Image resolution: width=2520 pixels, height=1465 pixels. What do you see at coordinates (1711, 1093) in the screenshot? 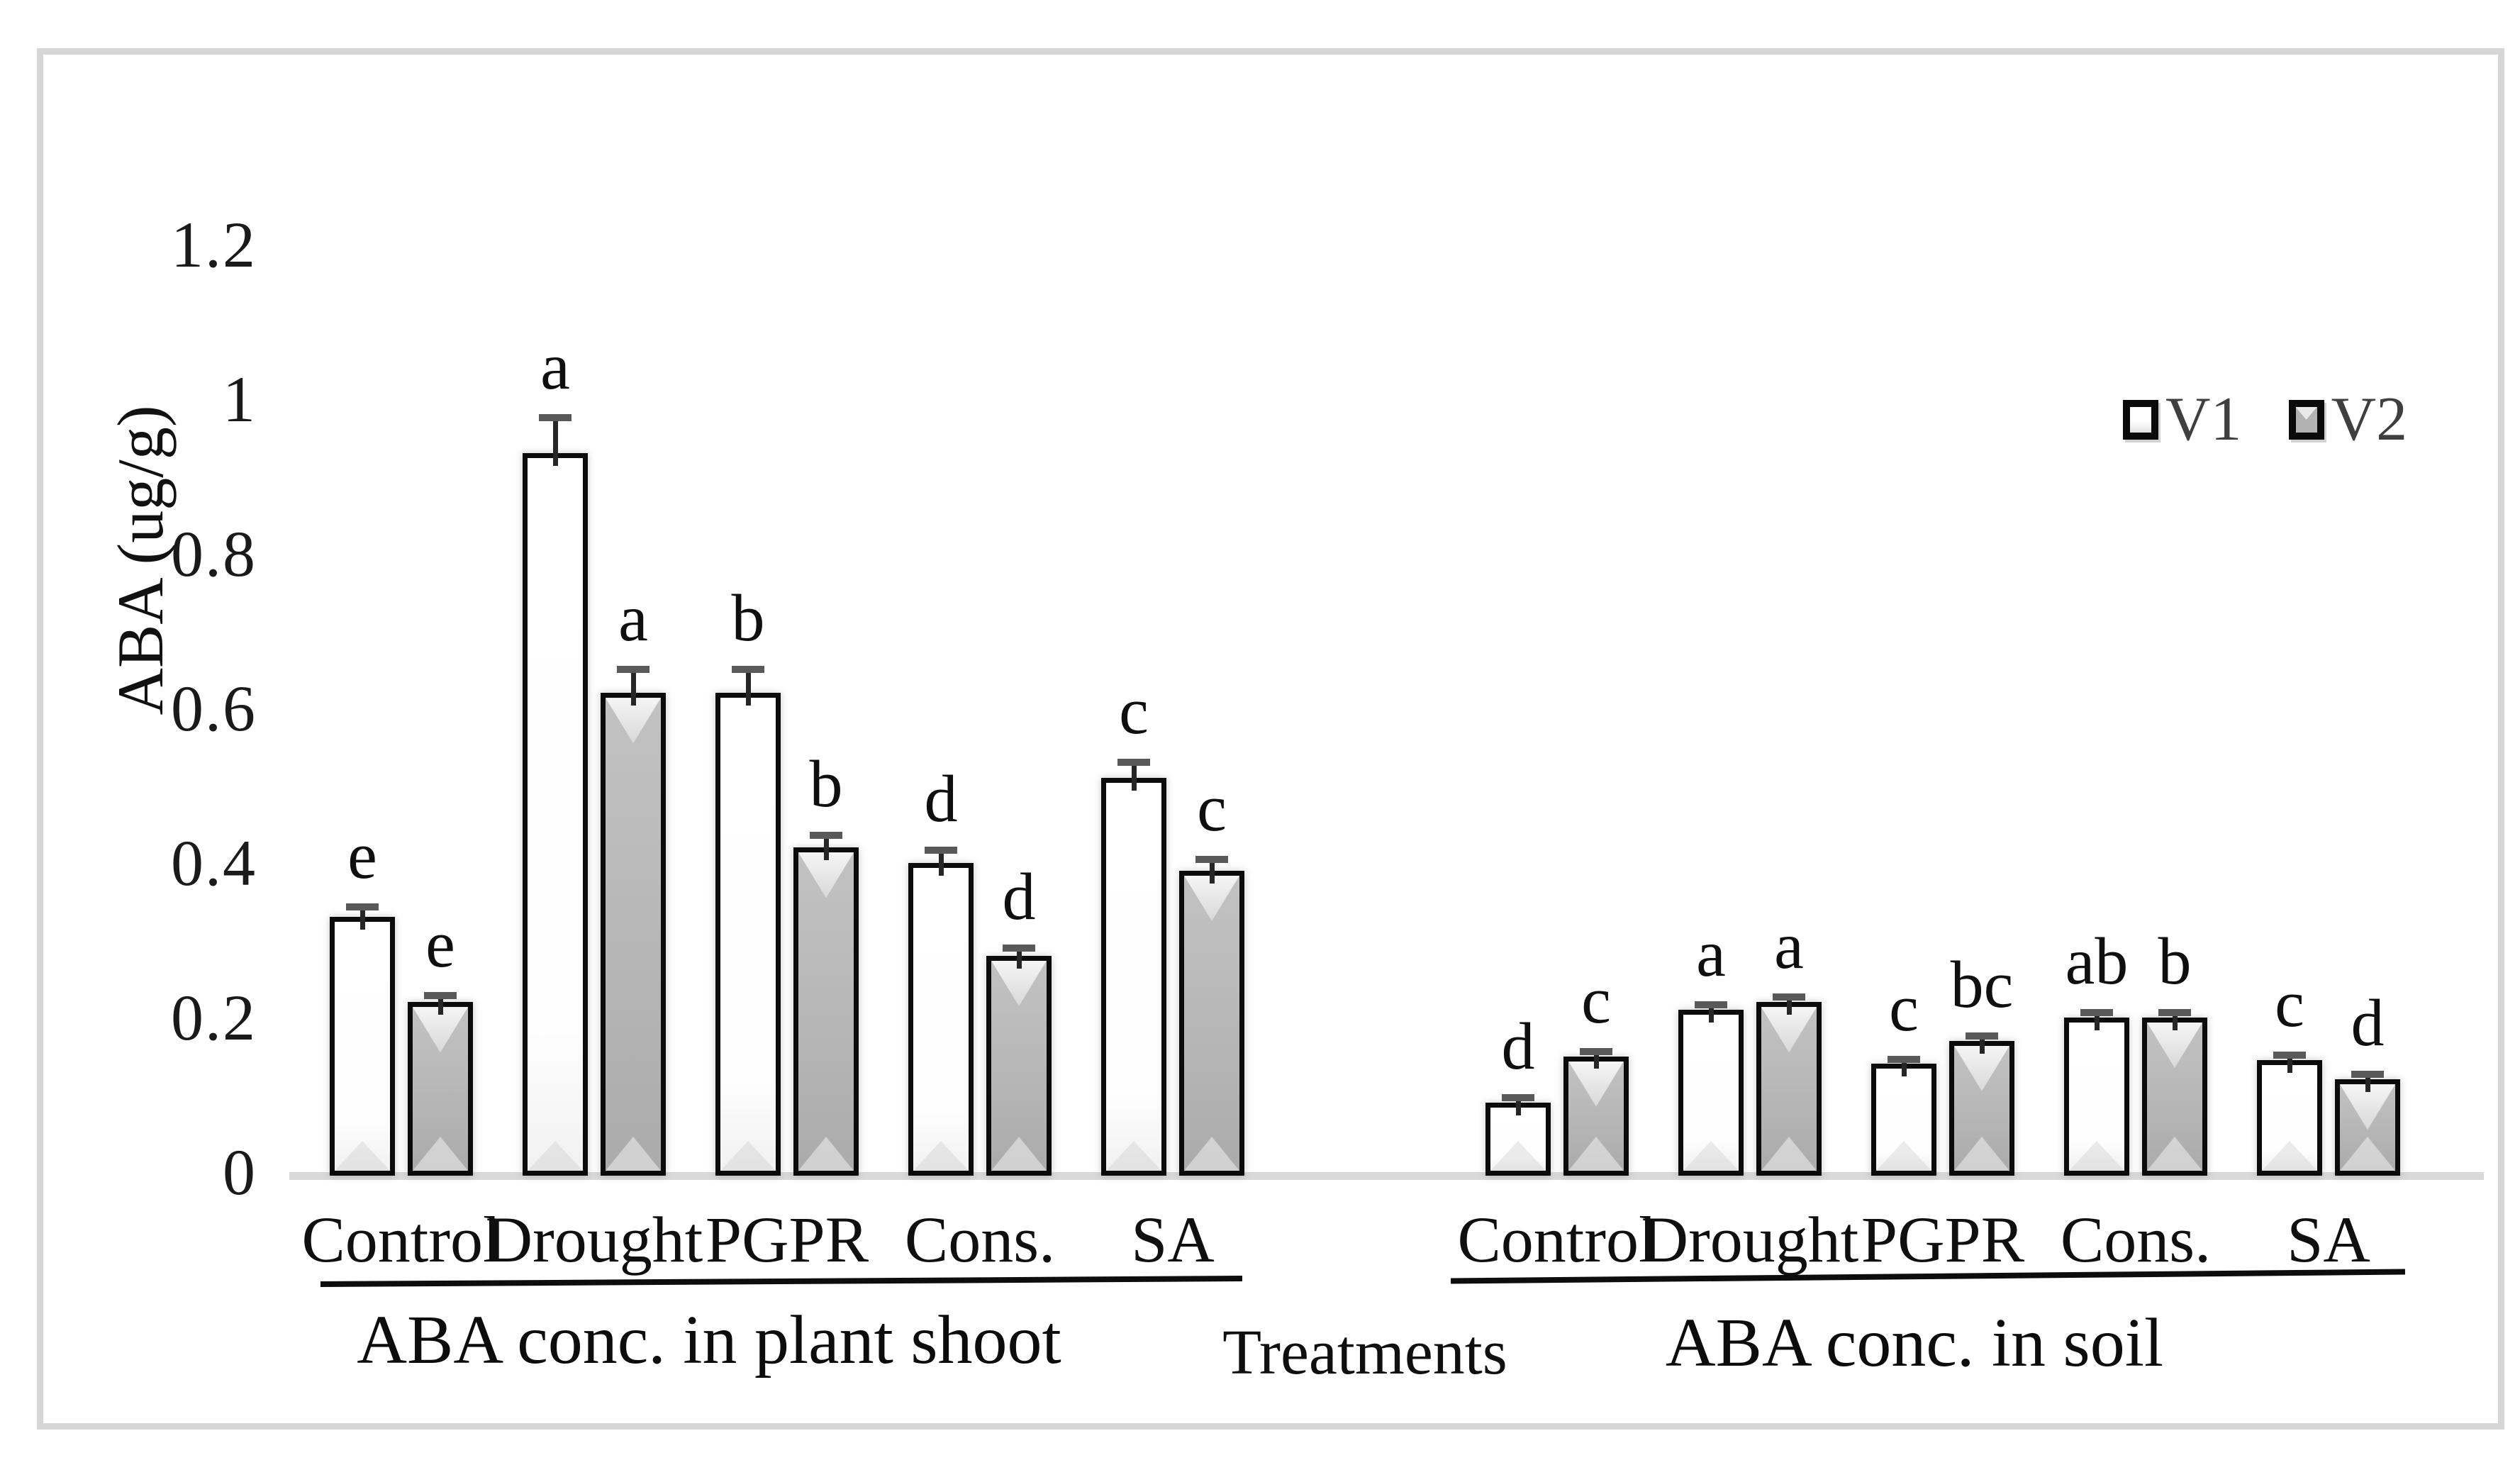
I see `bar-v1-drought-soil` at bounding box center [1711, 1093].